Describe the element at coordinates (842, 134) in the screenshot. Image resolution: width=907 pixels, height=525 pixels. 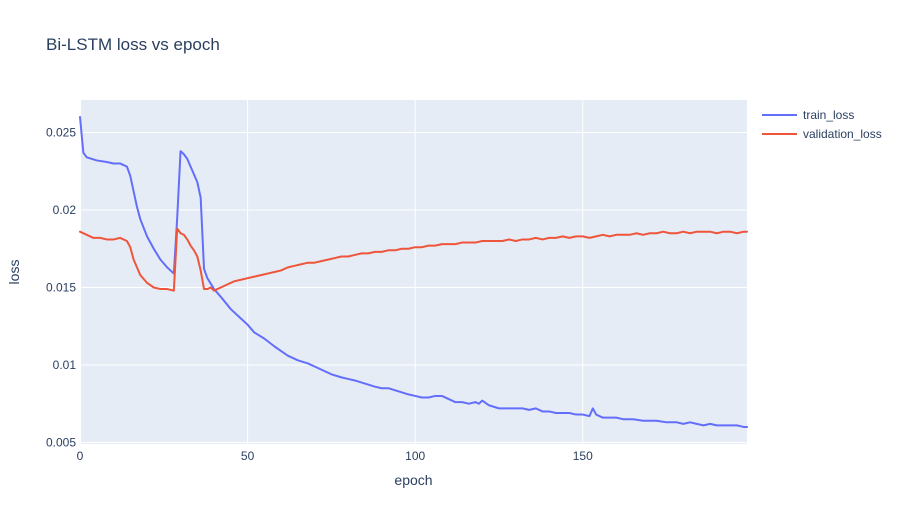
I see `legend-label: validation_loss` at that location.